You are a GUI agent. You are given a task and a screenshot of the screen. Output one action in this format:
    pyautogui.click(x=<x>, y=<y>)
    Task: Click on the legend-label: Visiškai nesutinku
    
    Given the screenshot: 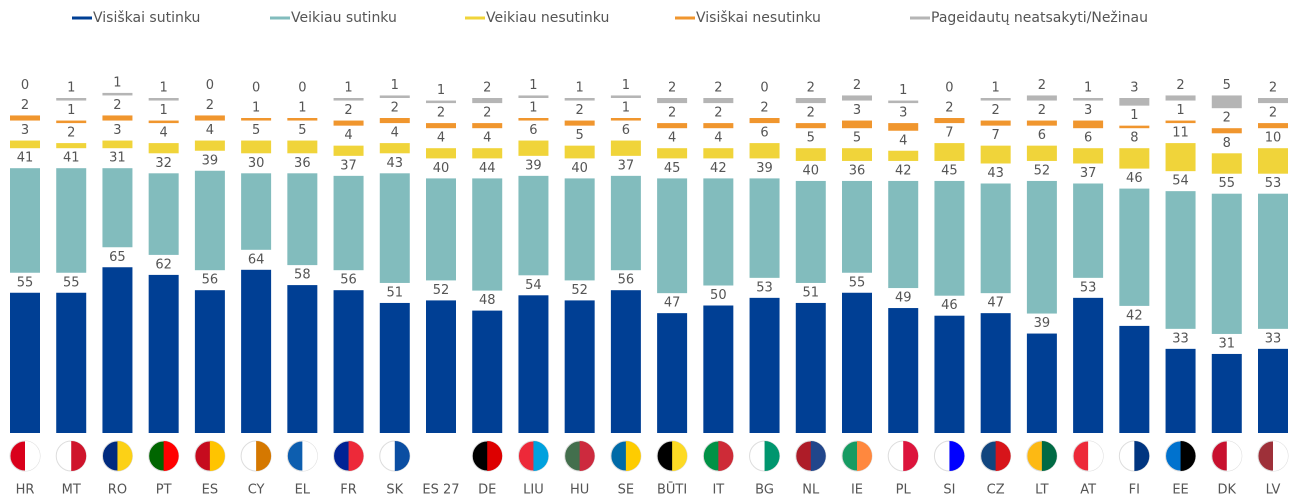 What is the action you would take?
    pyautogui.click(x=758, y=18)
    